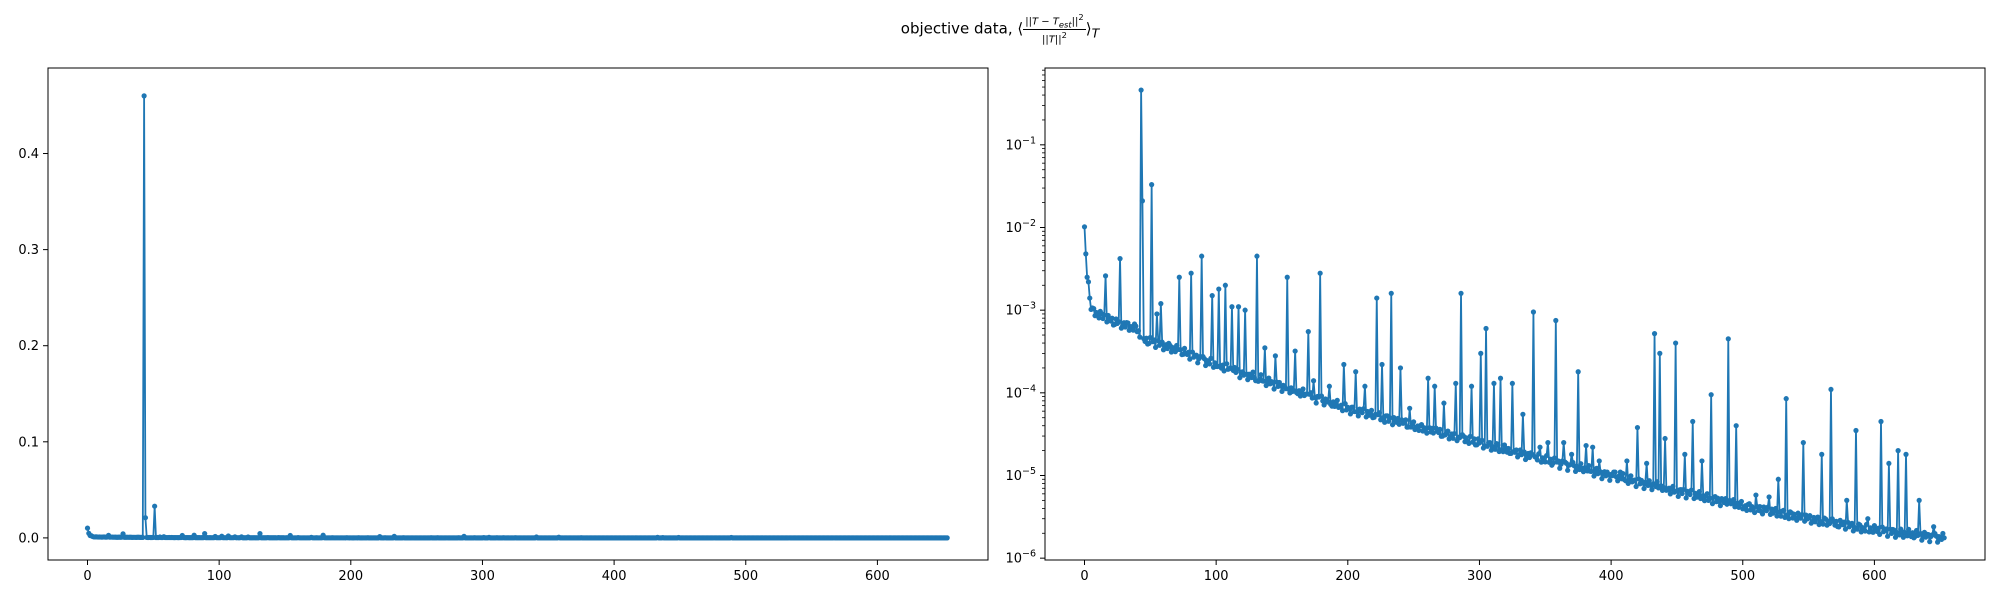 Image resolution: width=2000 pixels, height=600 pixels. I want to click on y-tick-label: 0.0, so click(28, 538).